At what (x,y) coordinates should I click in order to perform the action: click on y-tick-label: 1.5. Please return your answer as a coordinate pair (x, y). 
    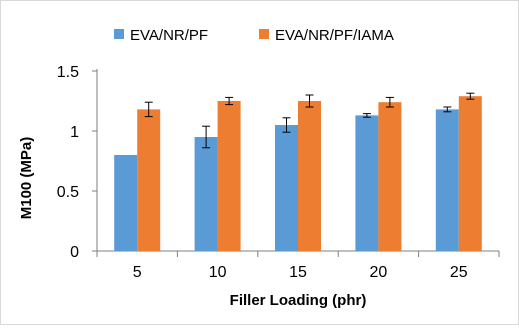
    Looking at the image, I should click on (68, 72).